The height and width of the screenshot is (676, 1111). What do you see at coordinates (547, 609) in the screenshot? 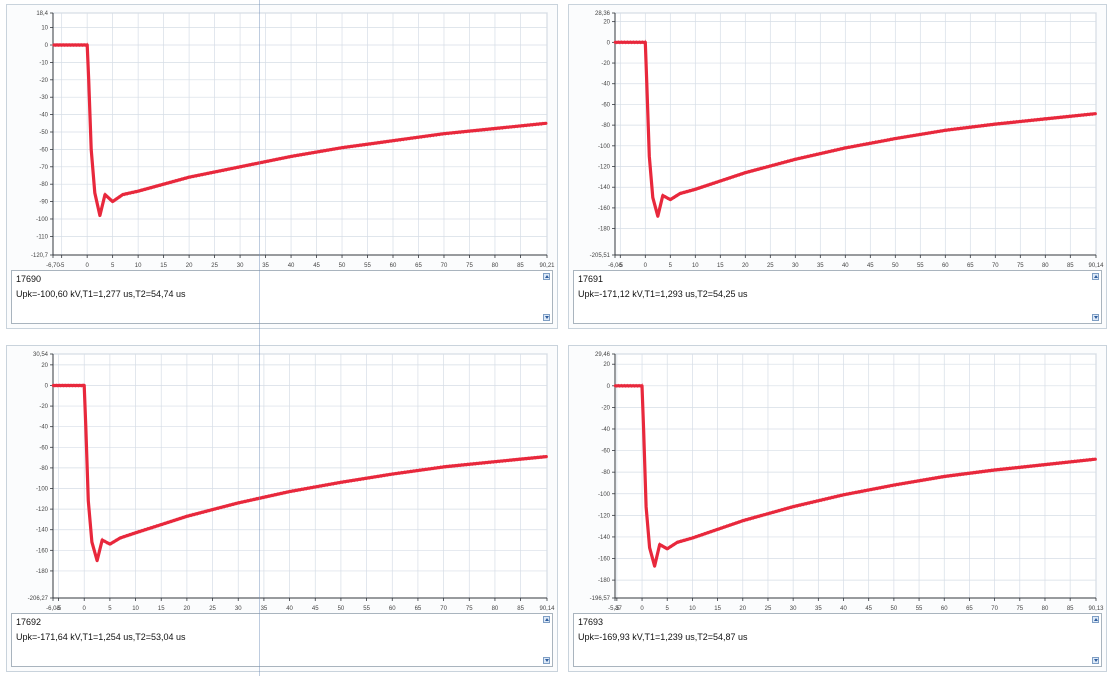
I see `x-tick-label: 90,14` at bounding box center [547, 609].